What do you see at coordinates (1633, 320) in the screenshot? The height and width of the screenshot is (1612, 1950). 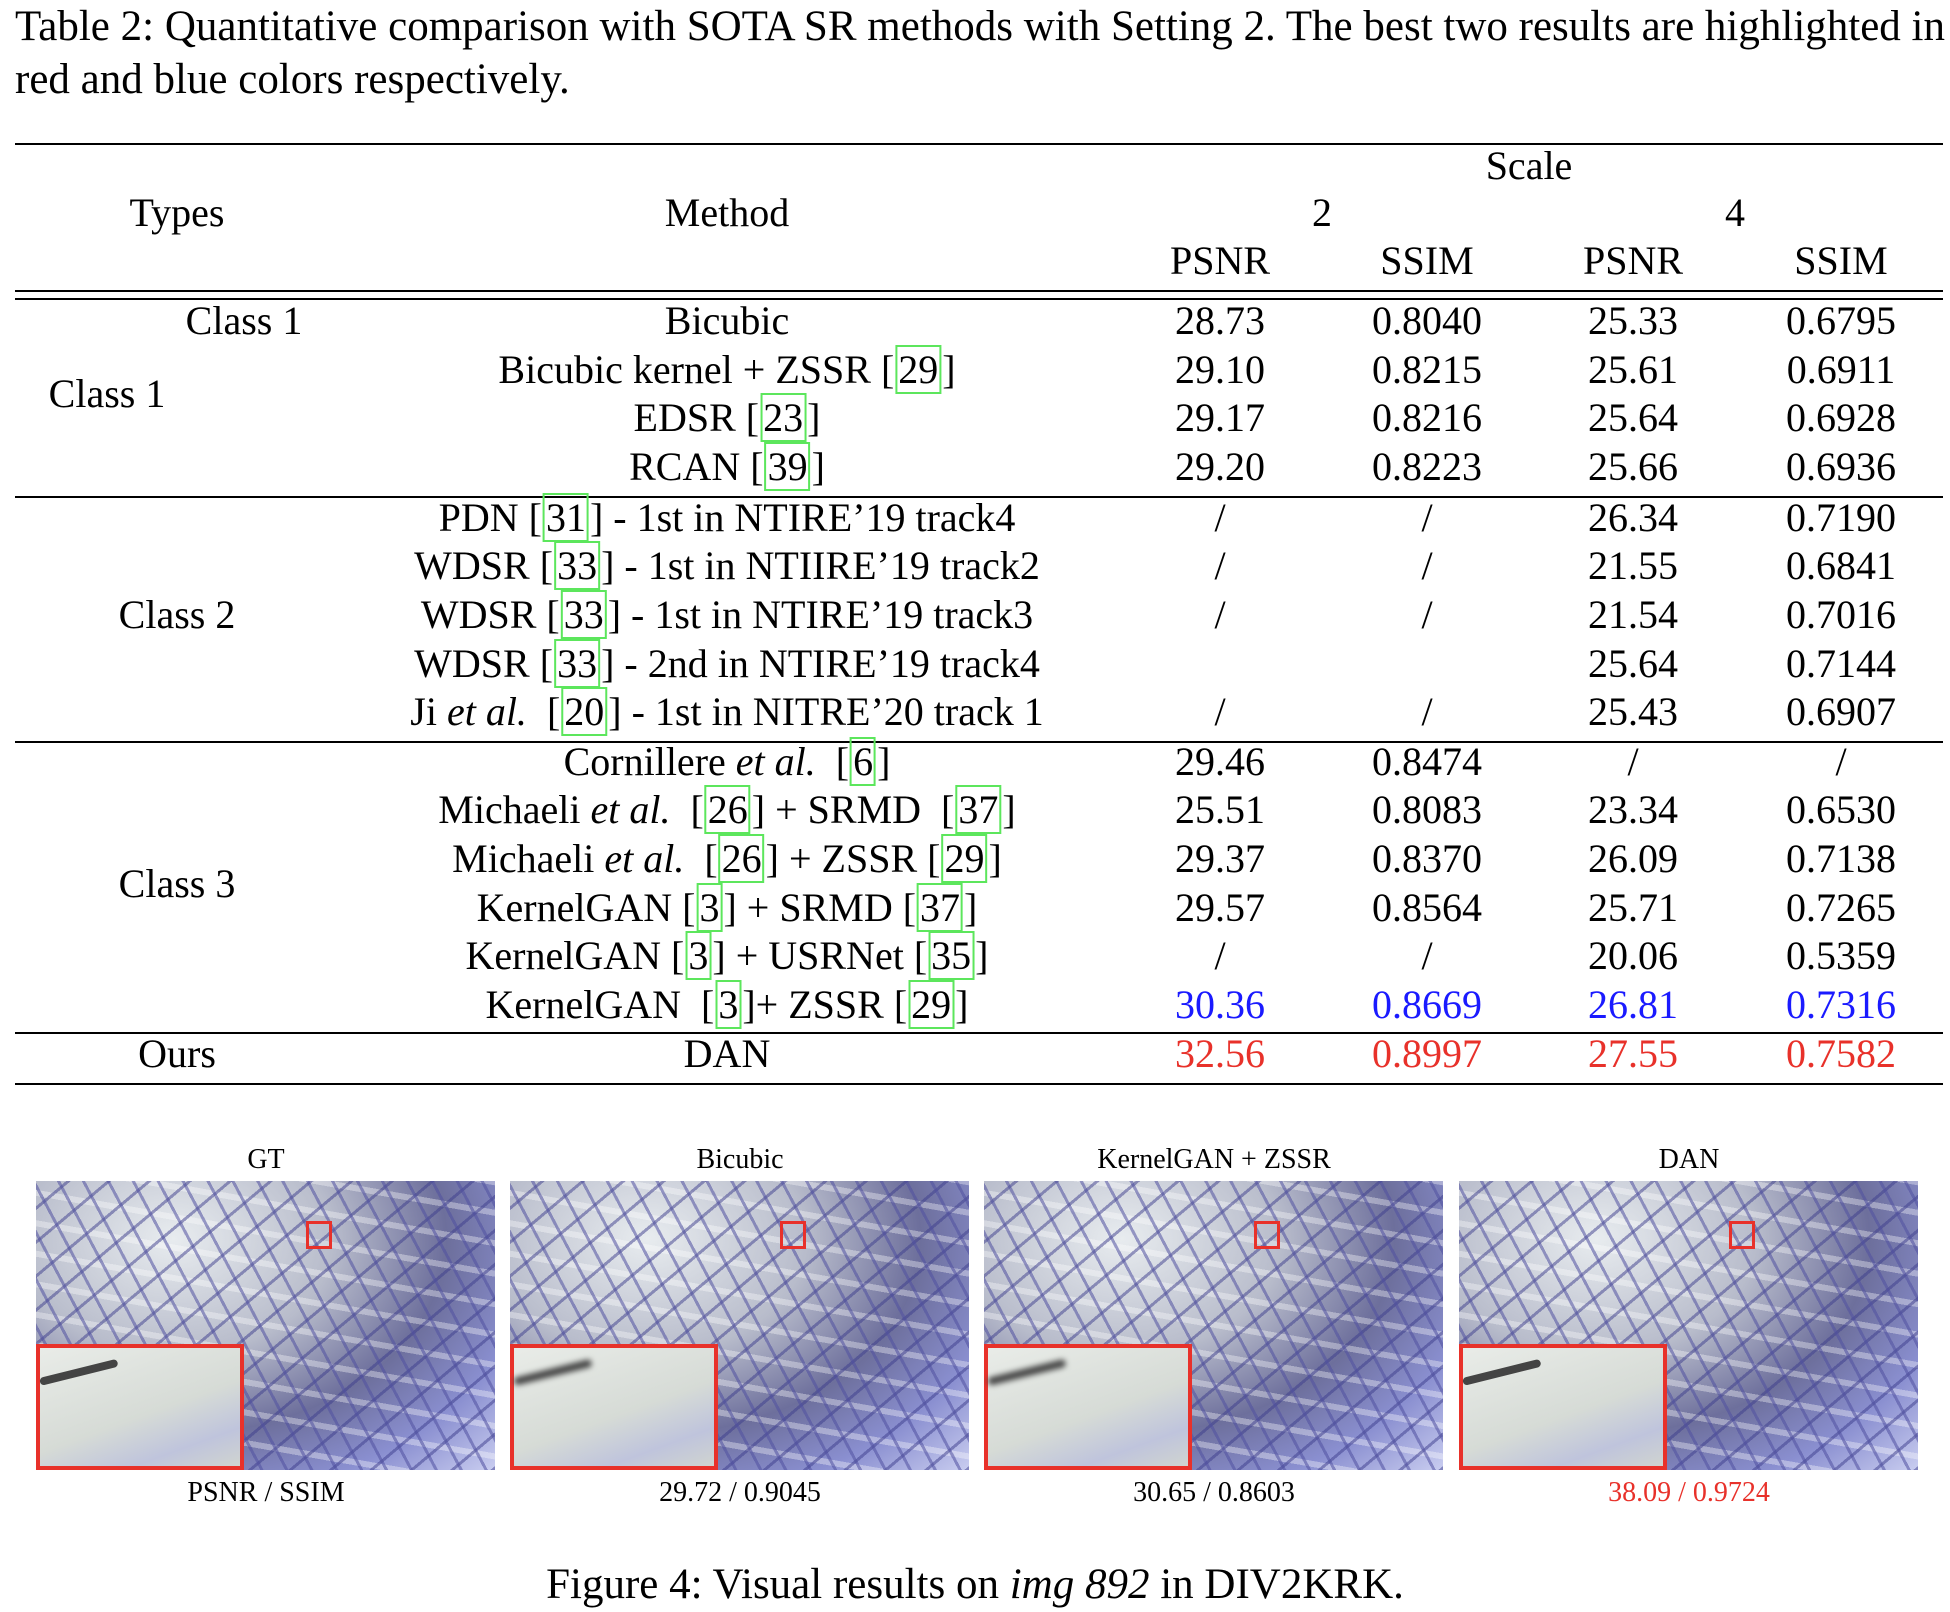 I see `value-cell: 25.33` at bounding box center [1633, 320].